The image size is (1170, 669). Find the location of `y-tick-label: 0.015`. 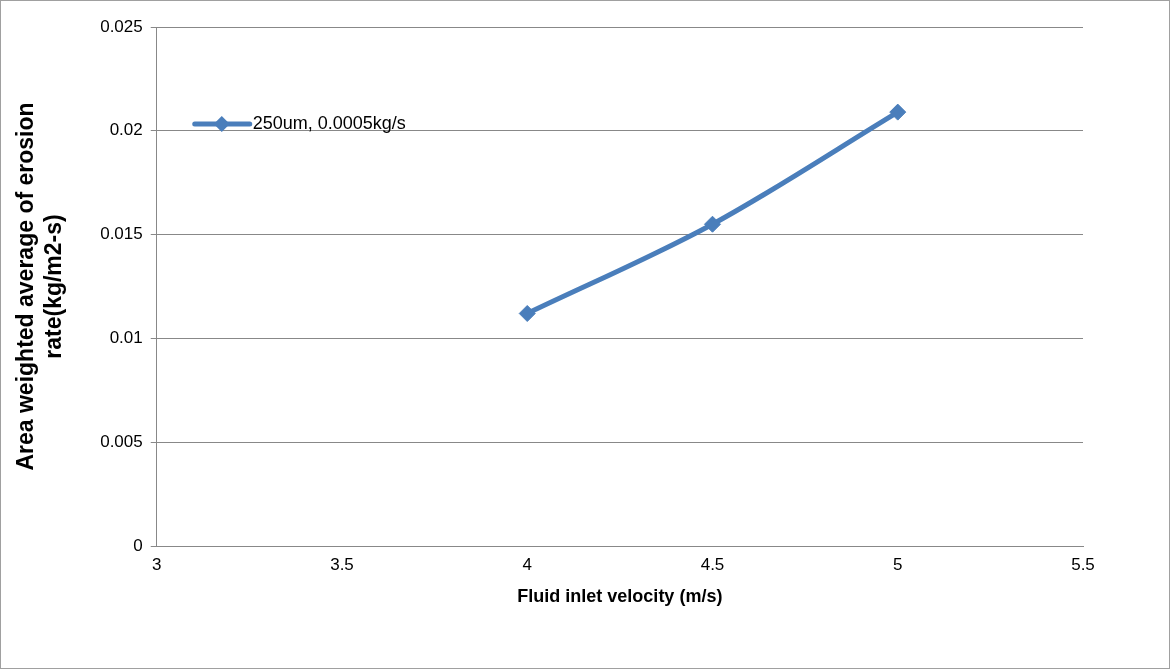

y-tick-label: 0.015 is located at coordinates (121, 234).